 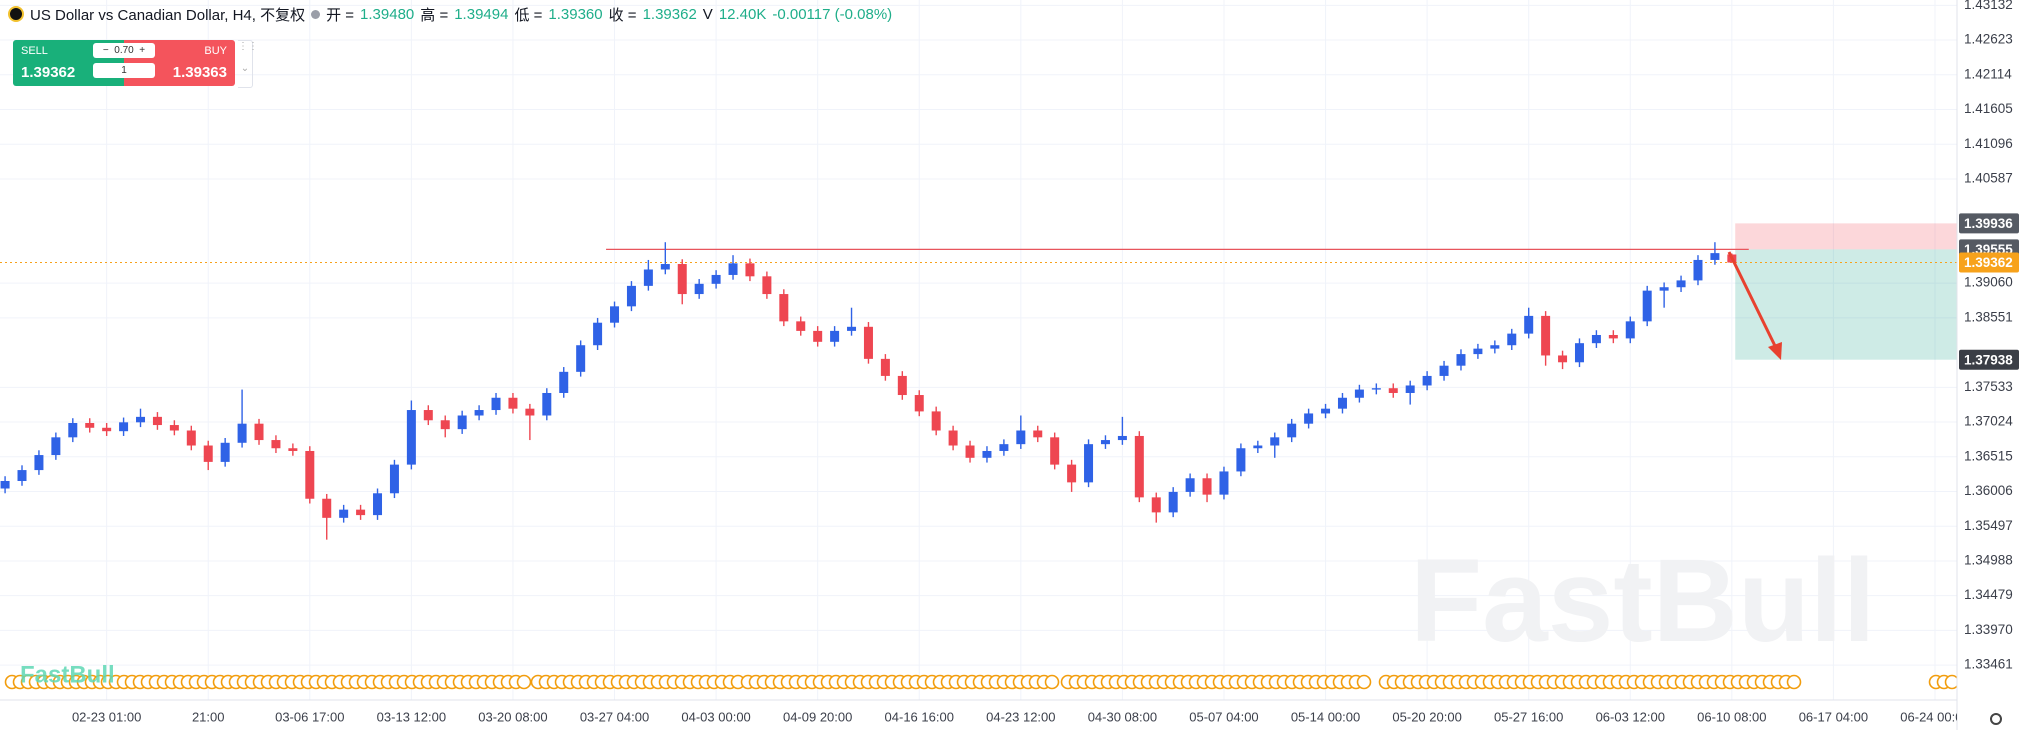 I want to click on y-tick-label: 1.36515, so click(x=1988, y=455).